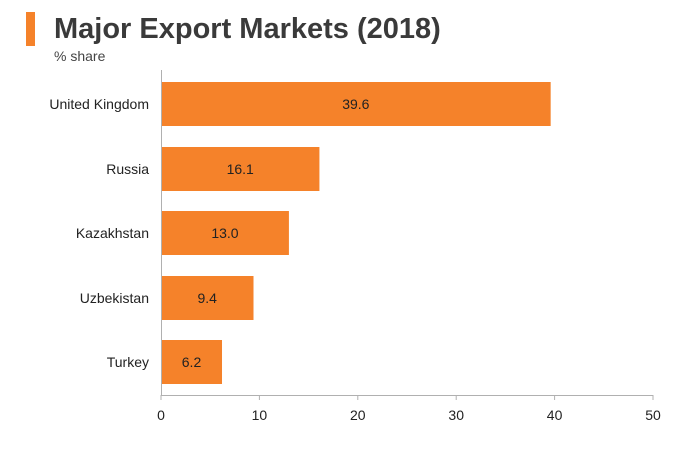  Describe the element at coordinates (161, 415) in the screenshot. I see `x-tick-label-0: 0` at that location.